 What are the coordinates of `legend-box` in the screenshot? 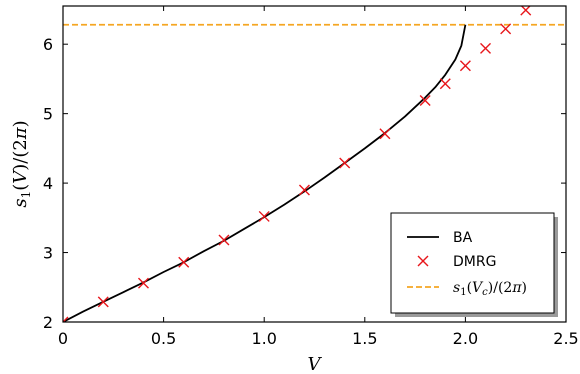 It's located at (472, 263).